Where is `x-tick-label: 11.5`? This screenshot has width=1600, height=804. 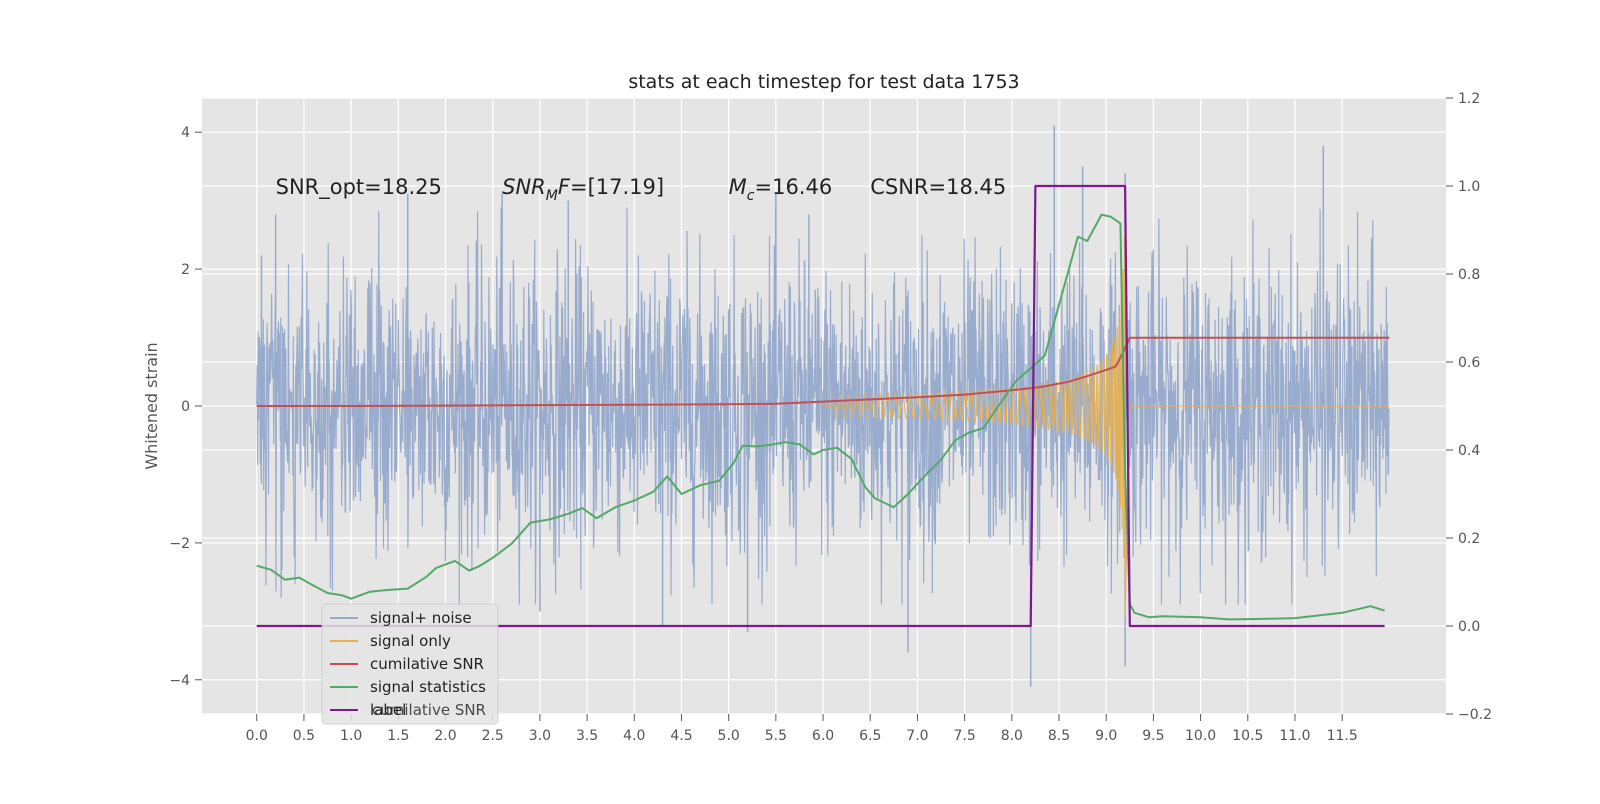 x-tick-label: 11.5 is located at coordinates (1342, 736).